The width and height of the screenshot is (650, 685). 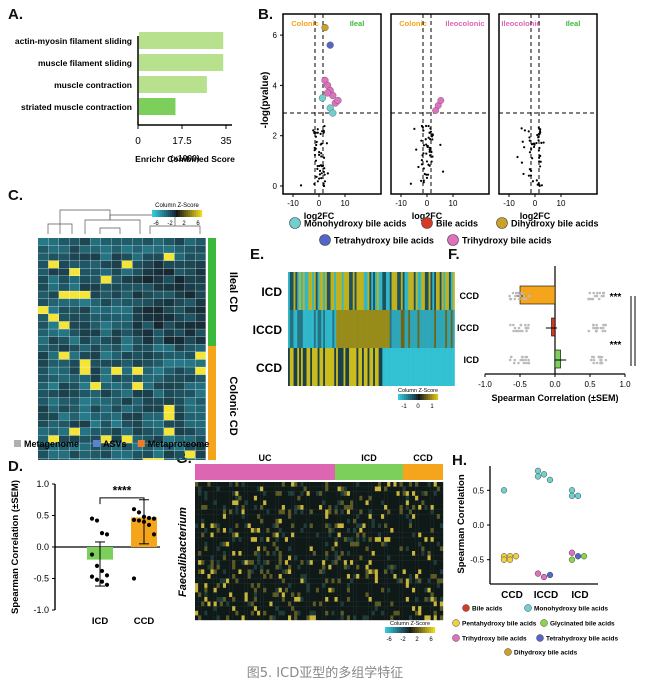 I want to click on chart-g-colorbar-cell, so click(x=430, y=630).